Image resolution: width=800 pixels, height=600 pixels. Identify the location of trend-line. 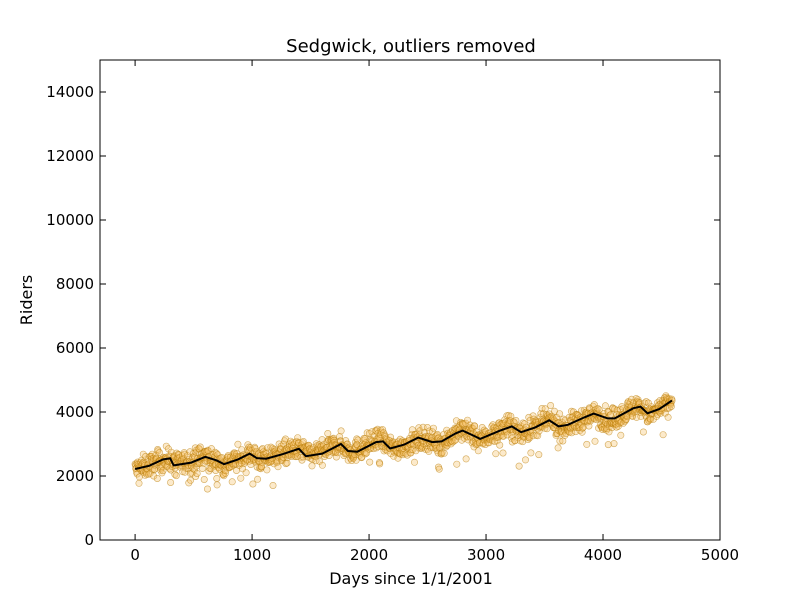
(403, 434).